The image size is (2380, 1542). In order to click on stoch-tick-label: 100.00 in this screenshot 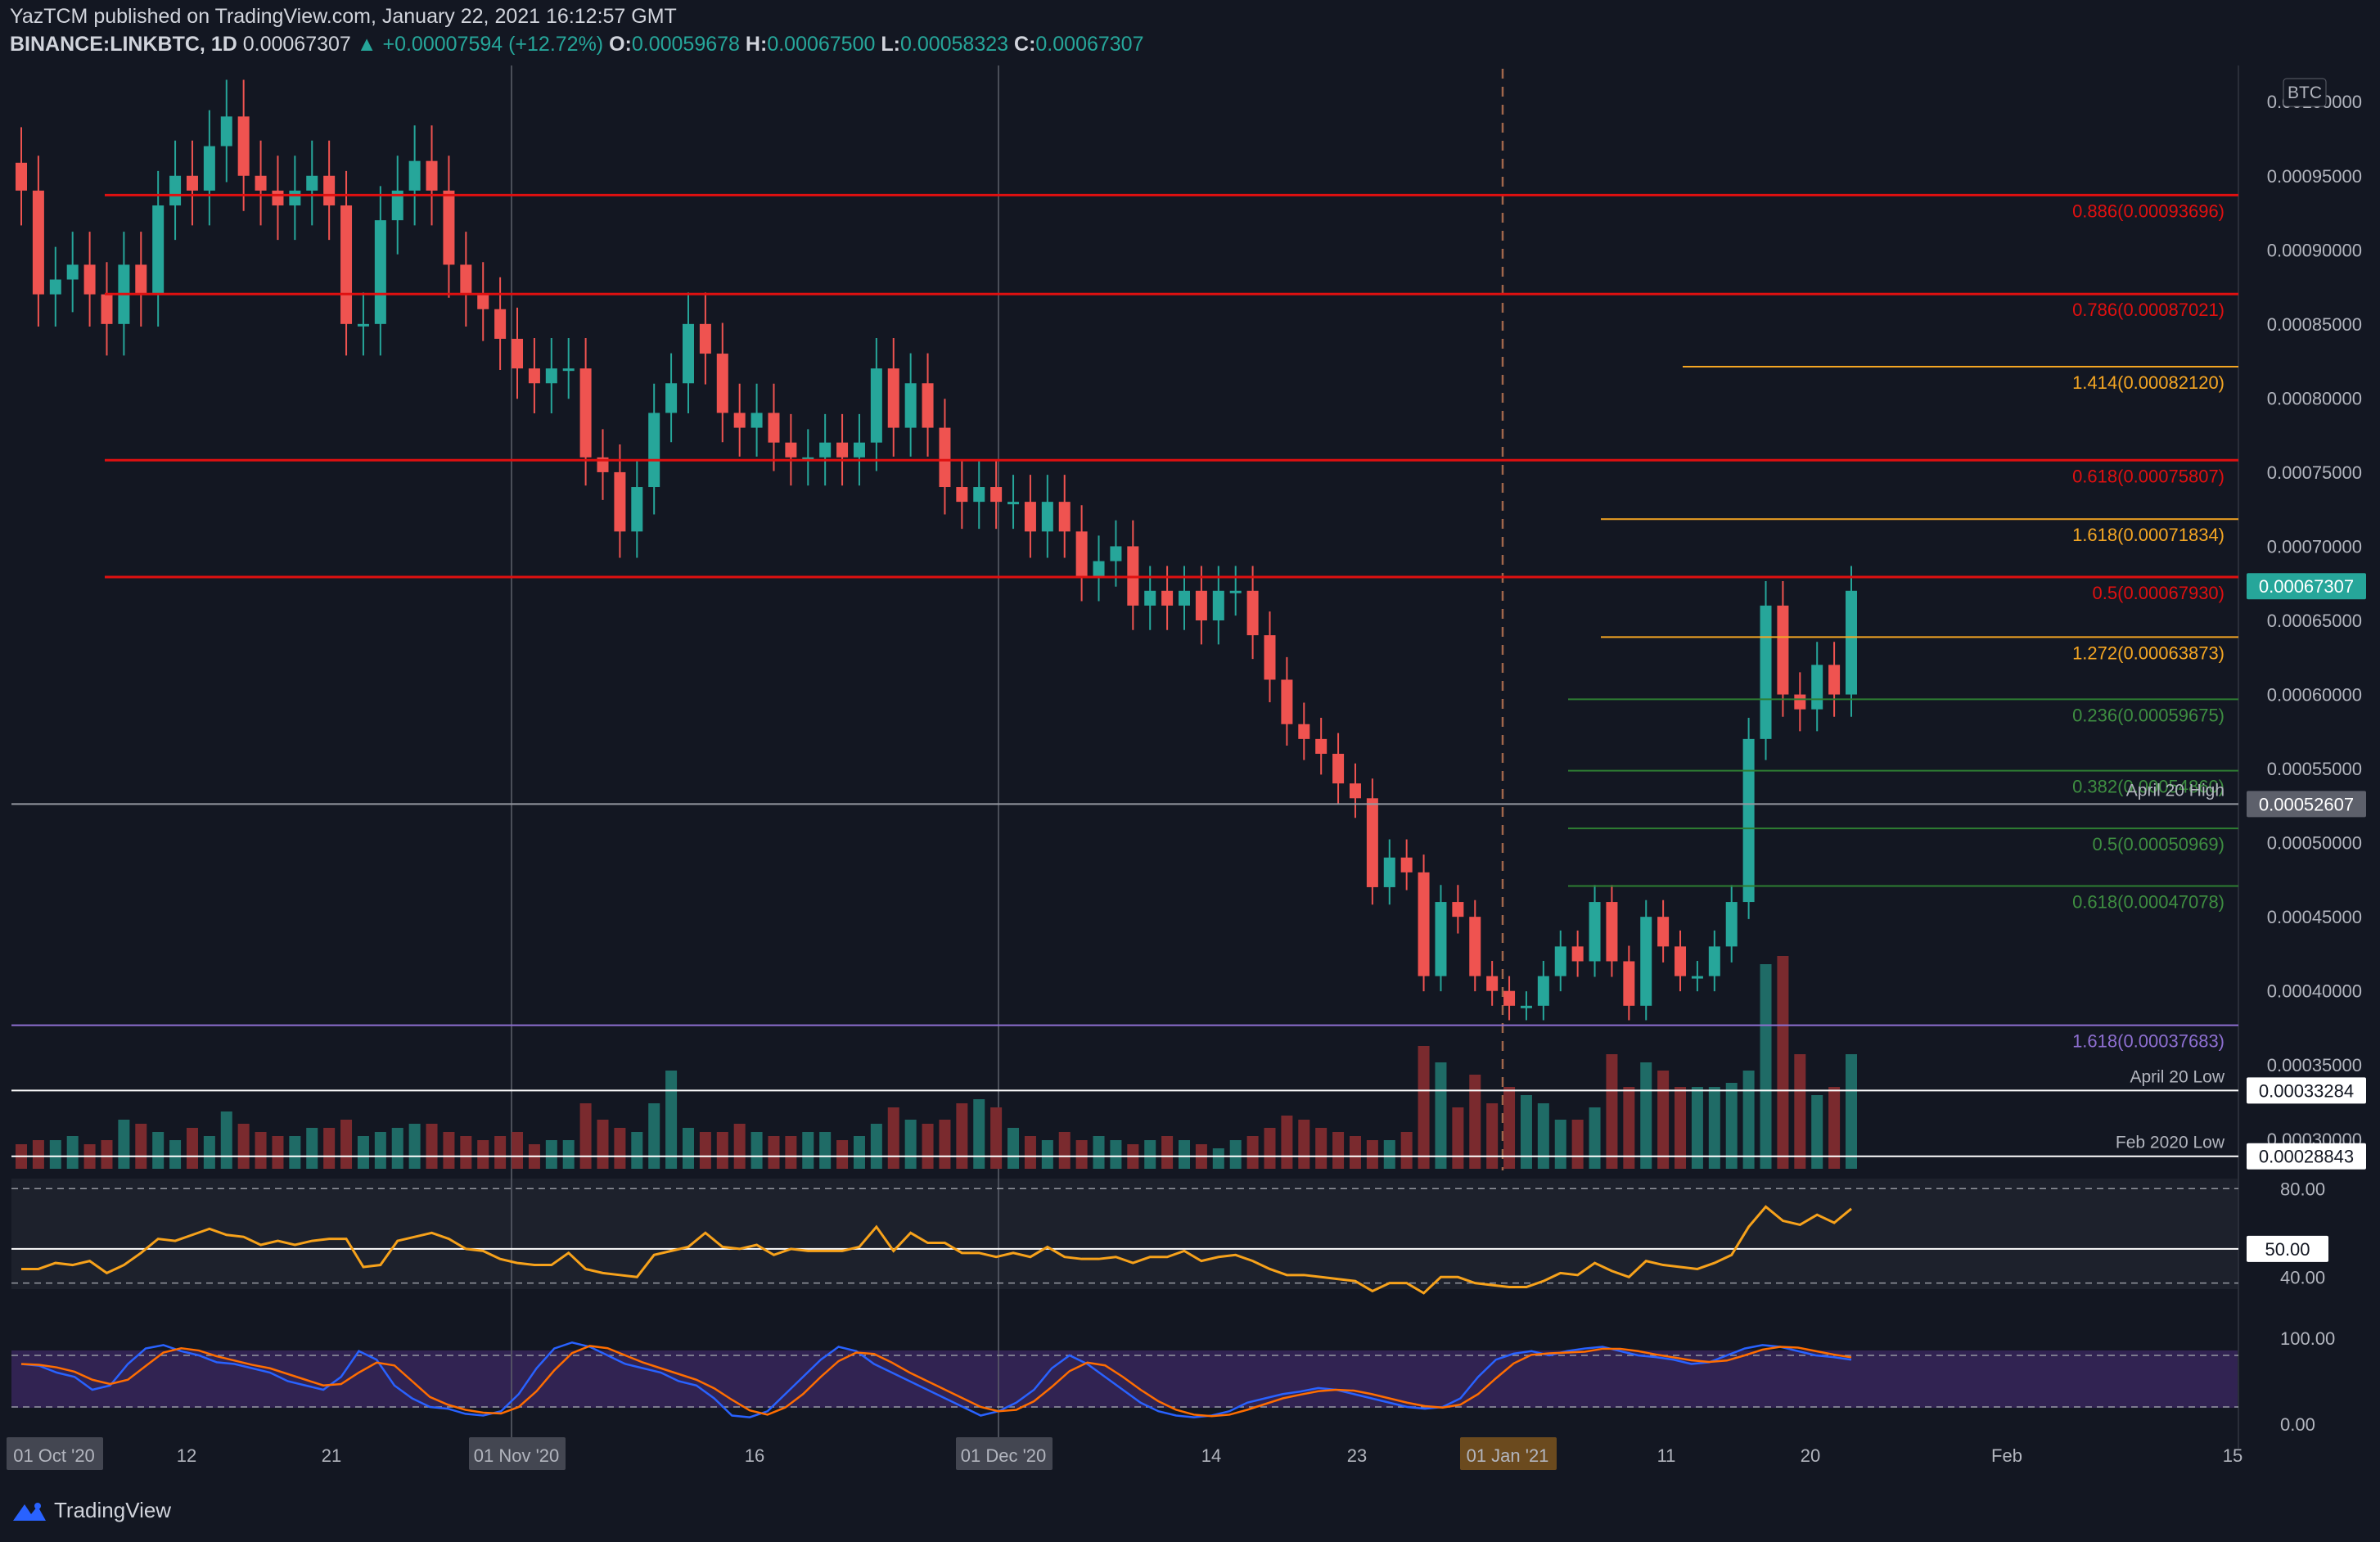, I will do `click(2307, 1339)`.